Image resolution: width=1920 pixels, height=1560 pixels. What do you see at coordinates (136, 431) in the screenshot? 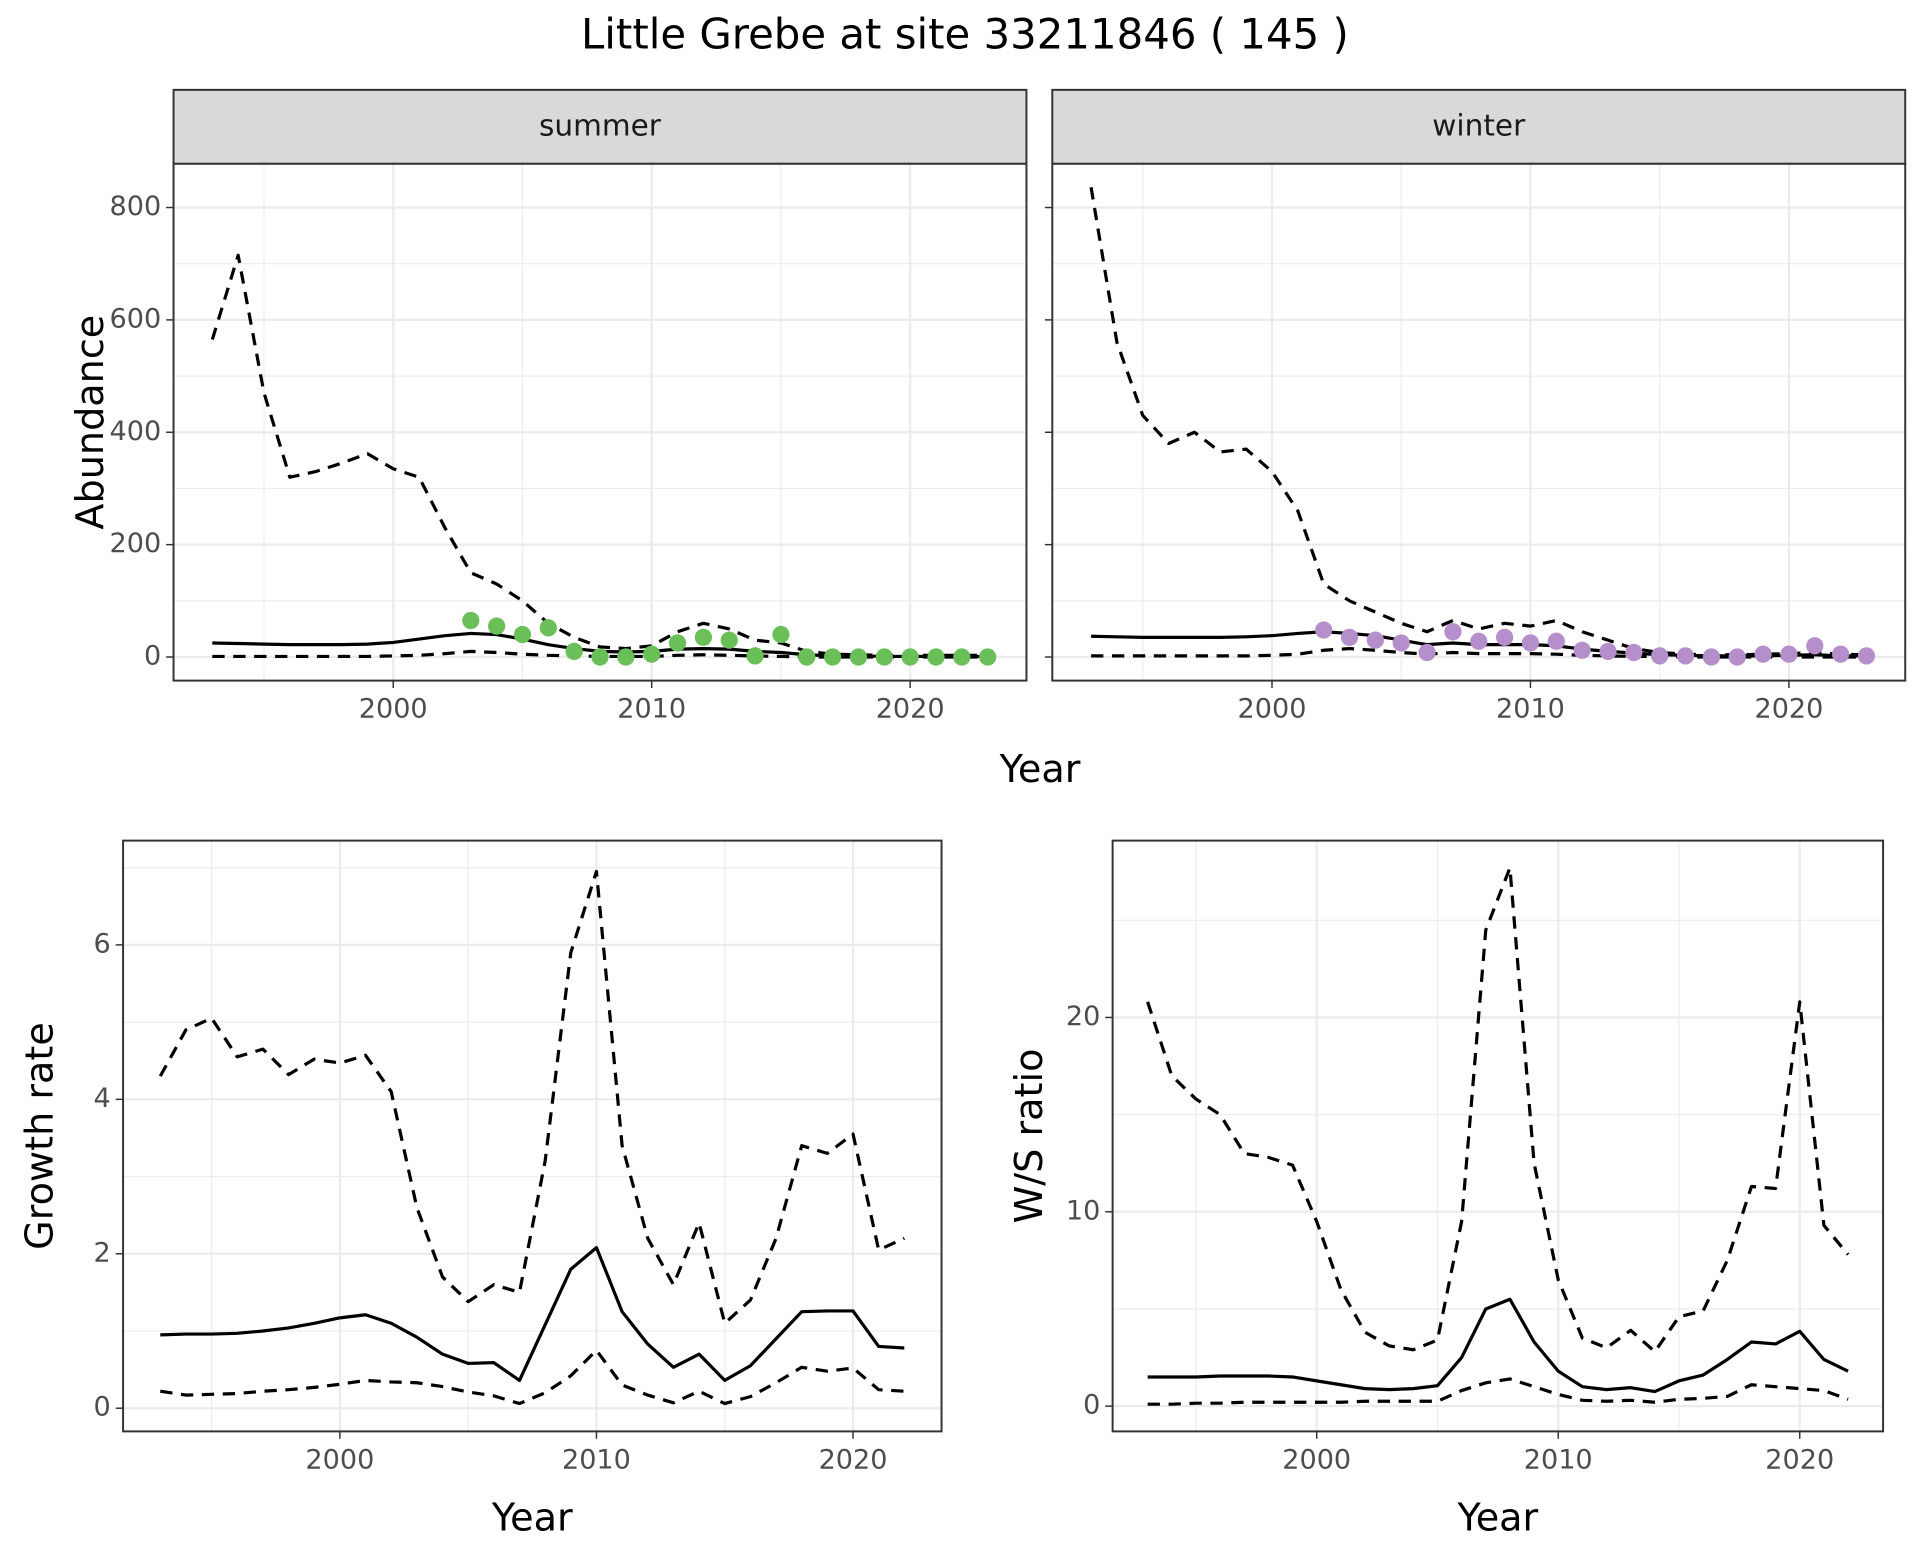
I see `y-tick-label: 400` at bounding box center [136, 431].